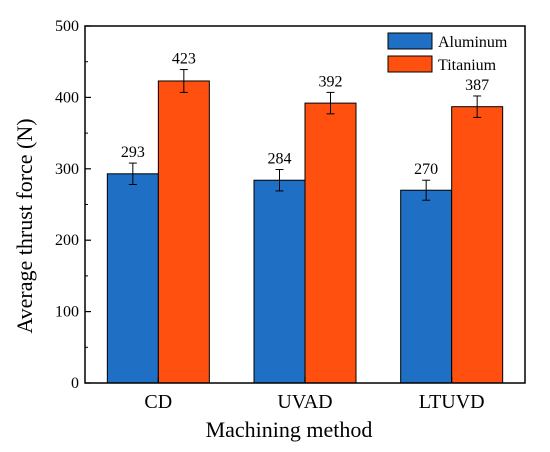 Image resolution: width=550 pixels, height=452 pixels. What do you see at coordinates (304, 402) in the screenshot?
I see `x-tick-label: UVAD` at bounding box center [304, 402].